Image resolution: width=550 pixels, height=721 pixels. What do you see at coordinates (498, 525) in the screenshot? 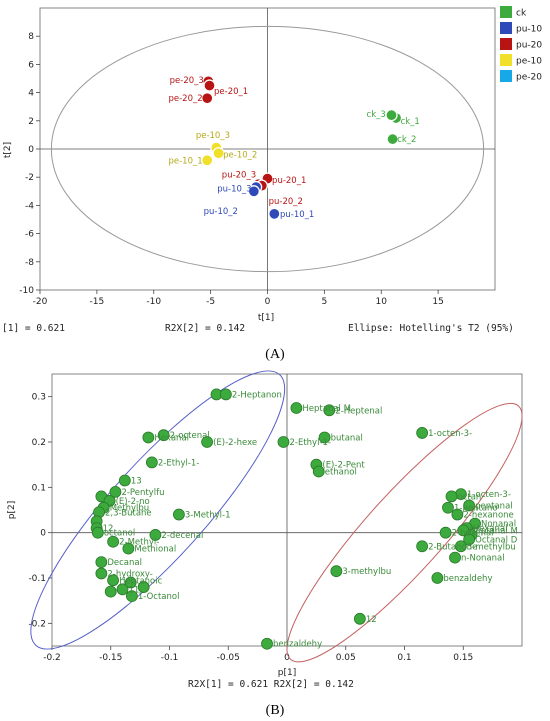
I see `loading-label: Nonanal` at bounding box center [498, 525].